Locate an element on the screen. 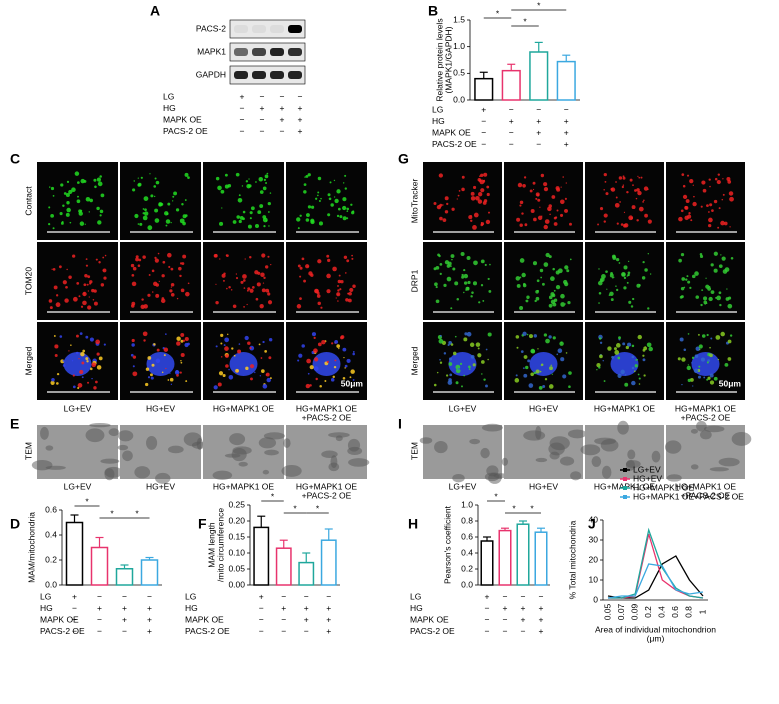 This screenshot has width=779, height=704. x-tick-label: 0.09 is located at coordinates (634, 611).